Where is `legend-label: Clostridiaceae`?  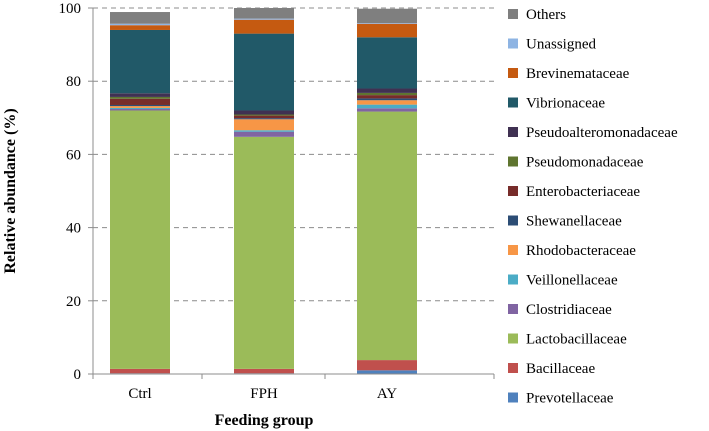
legend-label: Clostridiaceae is located at coordinates (569, 310).